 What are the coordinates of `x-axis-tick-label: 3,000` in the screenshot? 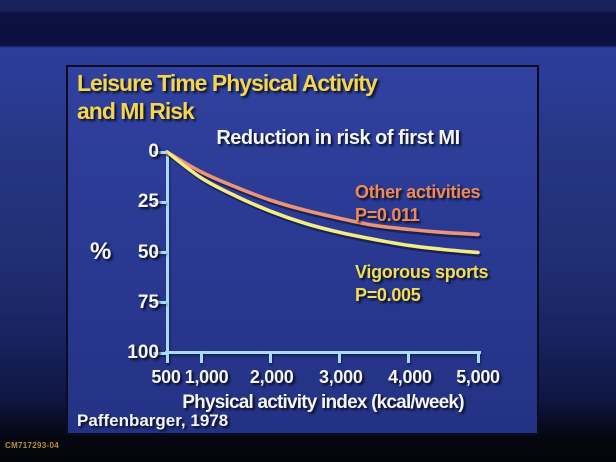 It's located at (340, 377).